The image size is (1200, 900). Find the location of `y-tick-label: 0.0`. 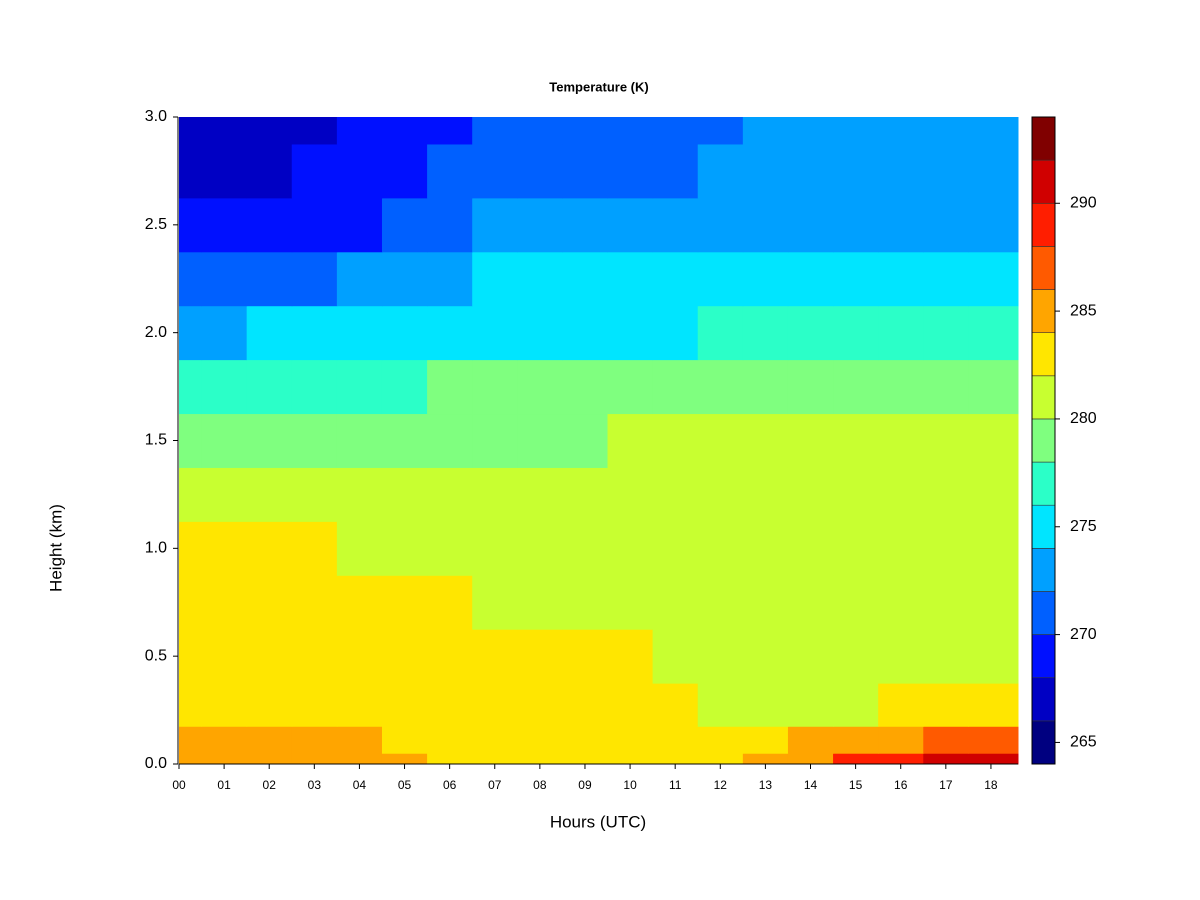

y-tick-label: 0.0 is located at coordinates (156, 763).